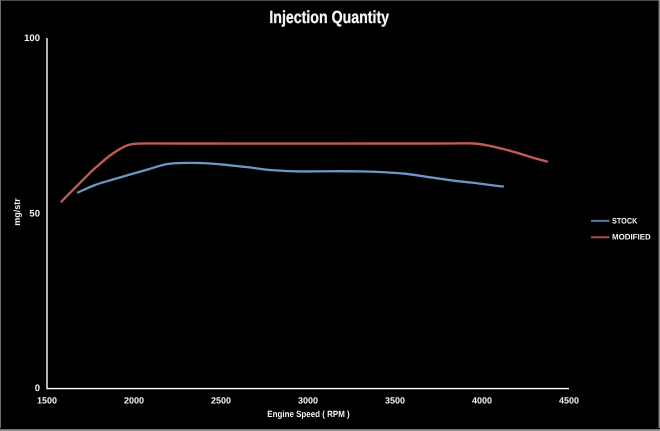 This screenshot has width=660, height=431. What do you see at coordinates (37, 388) in the screenshot?
I see `svg-text: 0` at bounding box center [37, 388].